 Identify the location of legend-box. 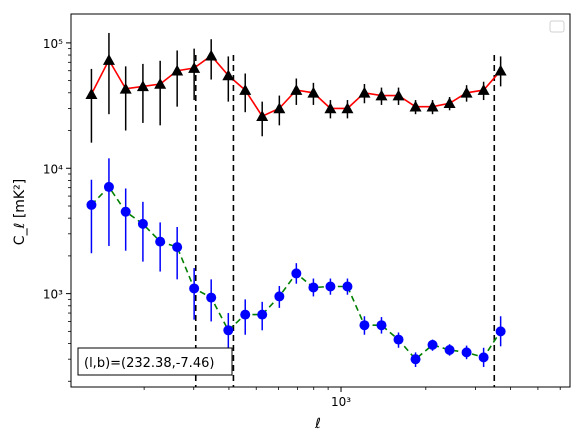
(557, 26).